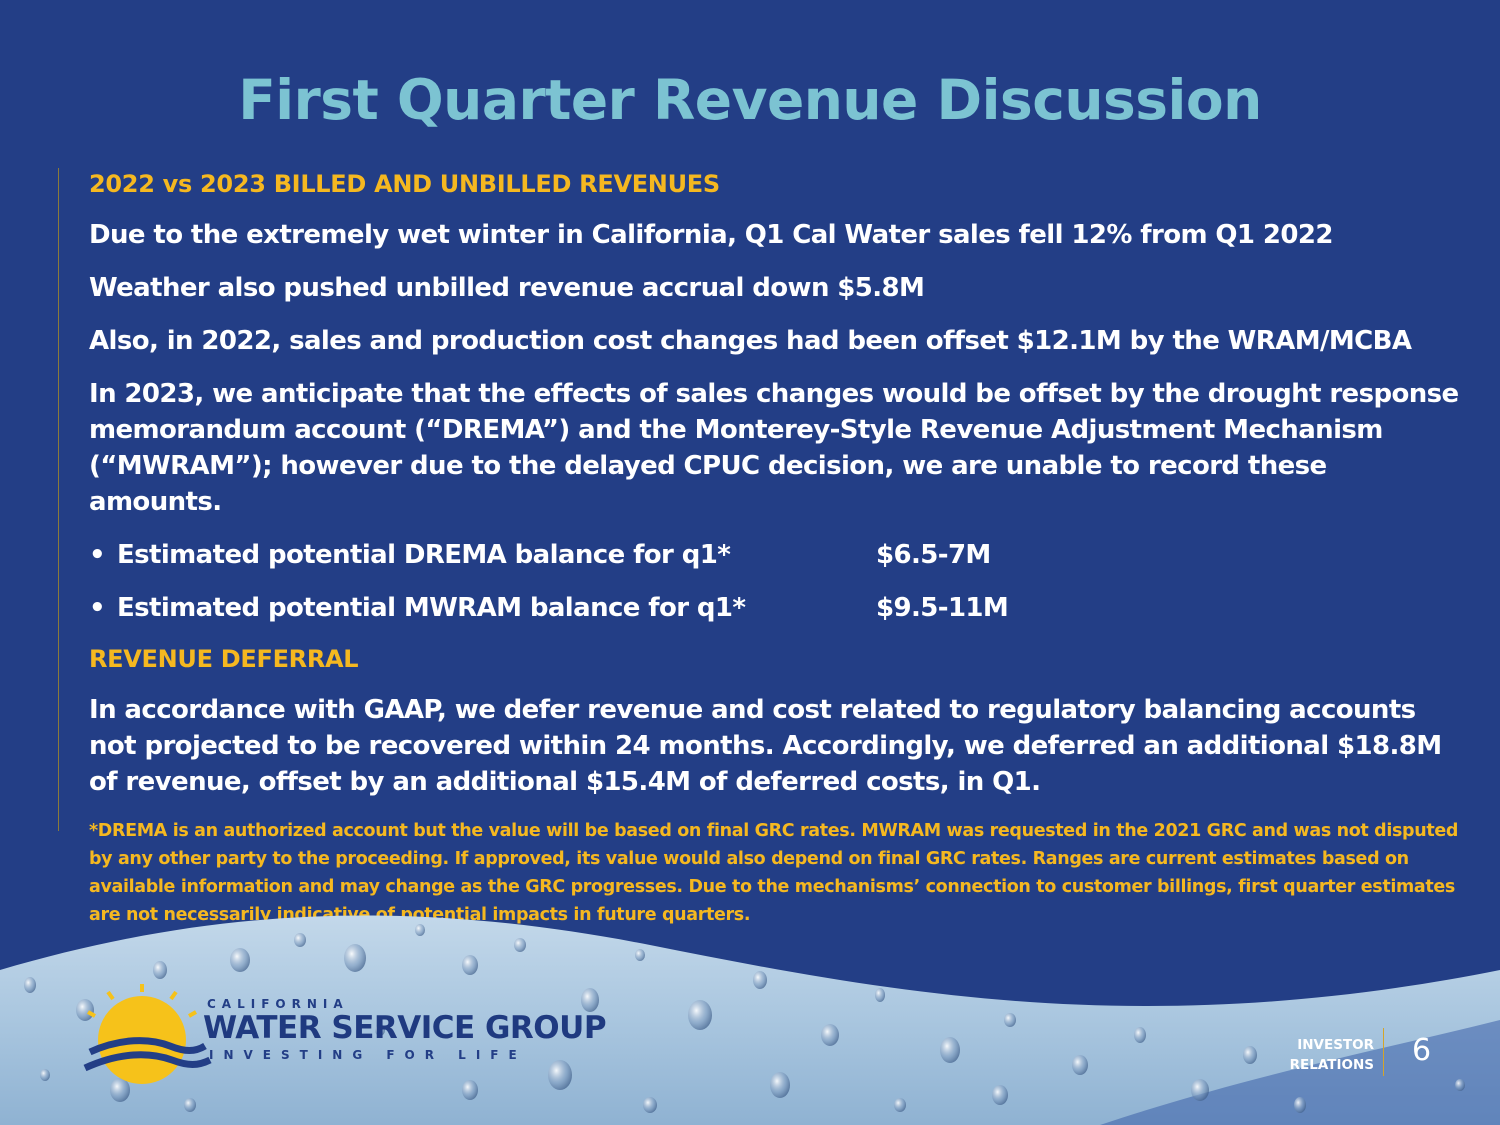 The image size is (1500, 1125). What do you see at coordinates (933, 555) in the screenshot?
I see `bullet-value: $6.5-7M` at bounding box center [933, 555].